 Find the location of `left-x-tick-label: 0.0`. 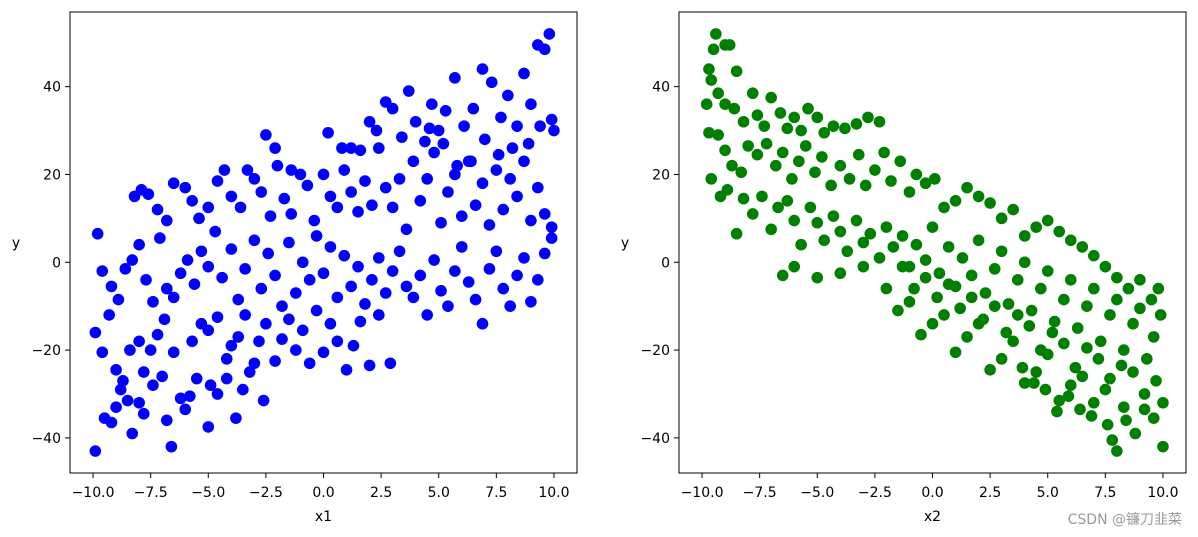

left-x-tick-label: 0.0 is located at coordinates (323, 493).